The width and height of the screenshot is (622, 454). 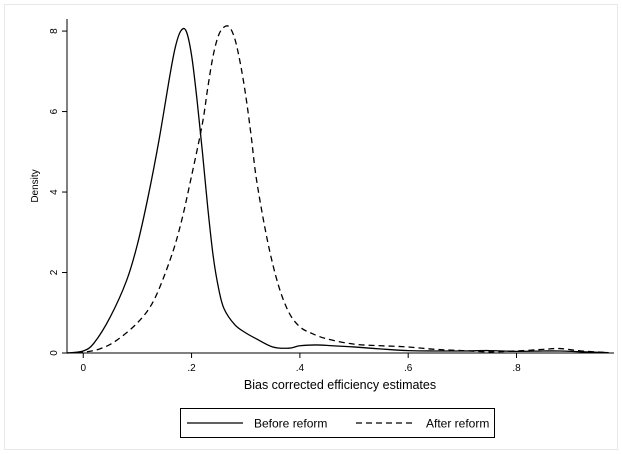 I want to click on y-tick-label: 4, so click(x=54, y=192).